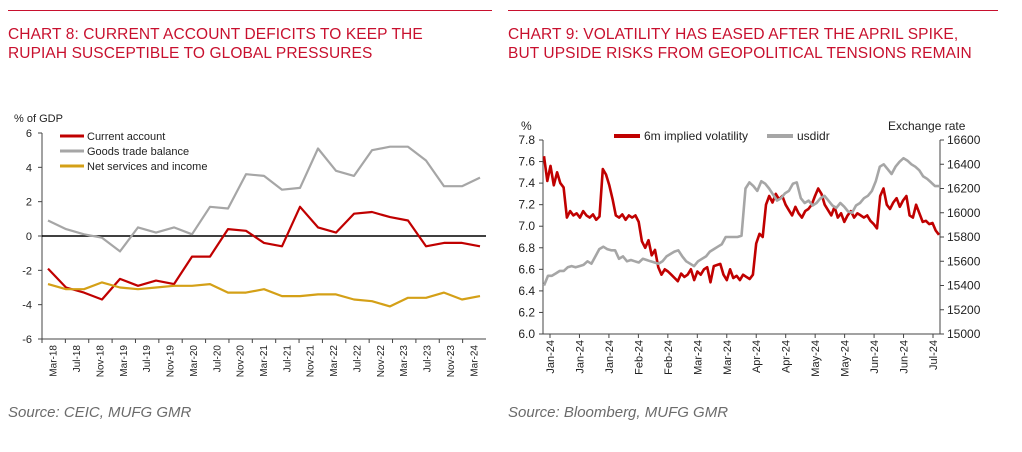  Describe the element at coordinates (194, 361) in the screenshot. I see `x-tick-label: Mar-20` at that location.